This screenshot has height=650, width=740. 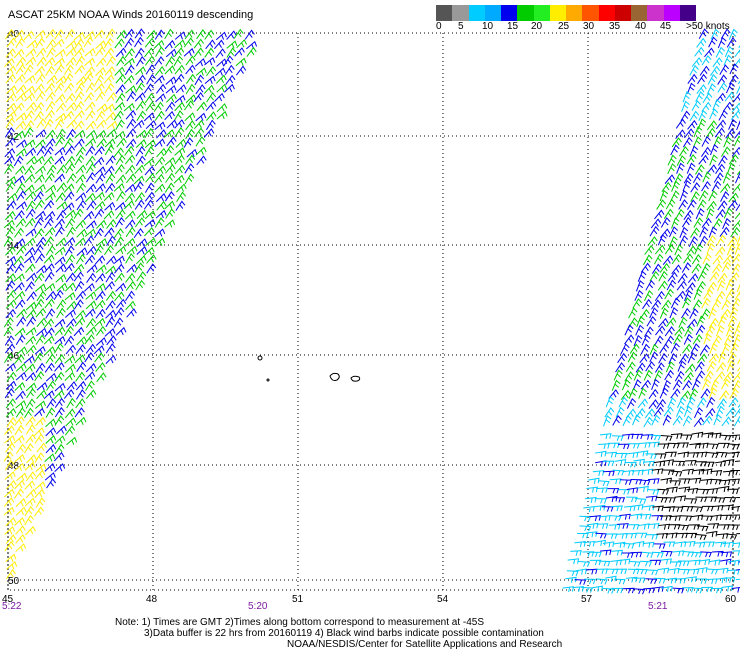 What do you see at coordinates (731, 599) in the screenshot?
I see `lon-tick: 60` at bounding box center [731, 599].